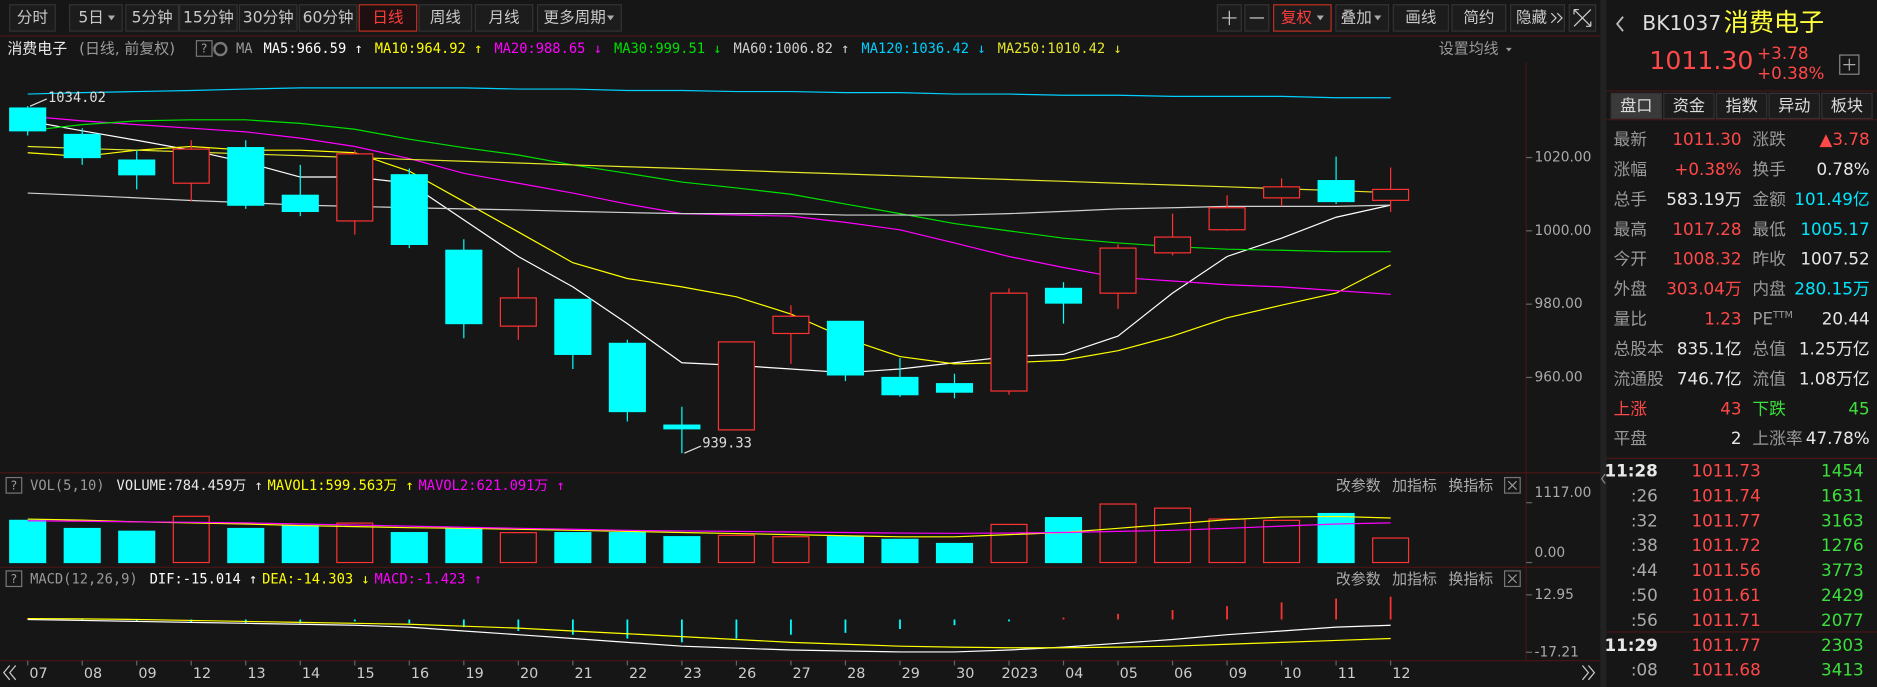 This screenshot has height=687, width=1877. Describe the element at coordinates (1619, 24) in the screenshot. I see `back-icon` at that location.